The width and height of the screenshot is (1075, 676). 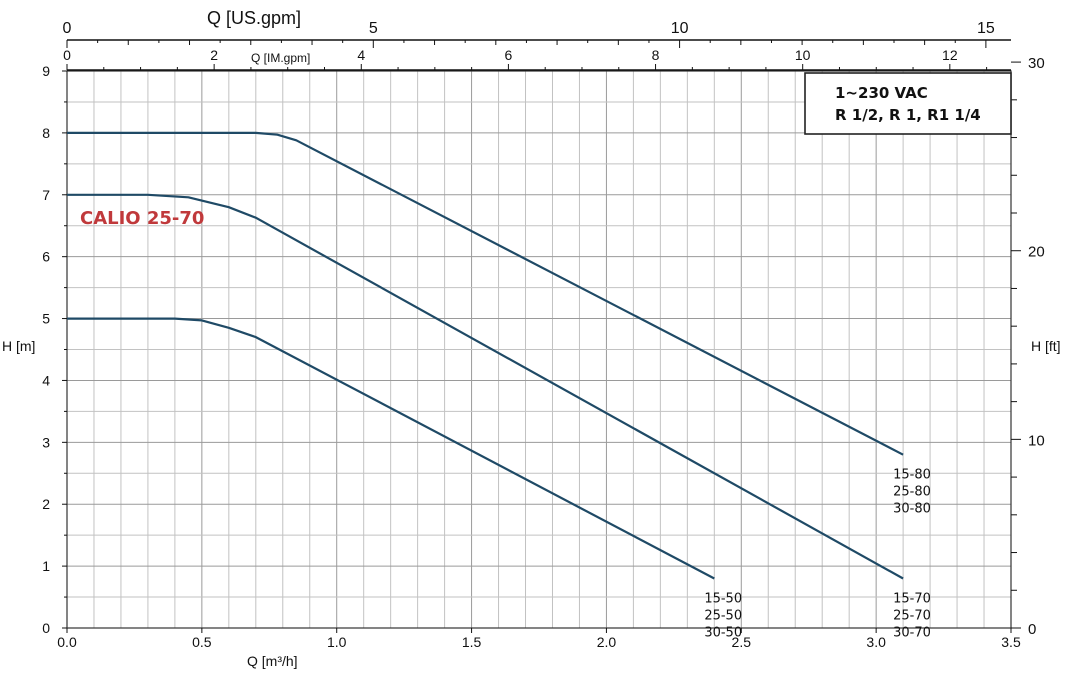 I want to click on im-gpm-tick-label: 10, so click(x=803, y=55).